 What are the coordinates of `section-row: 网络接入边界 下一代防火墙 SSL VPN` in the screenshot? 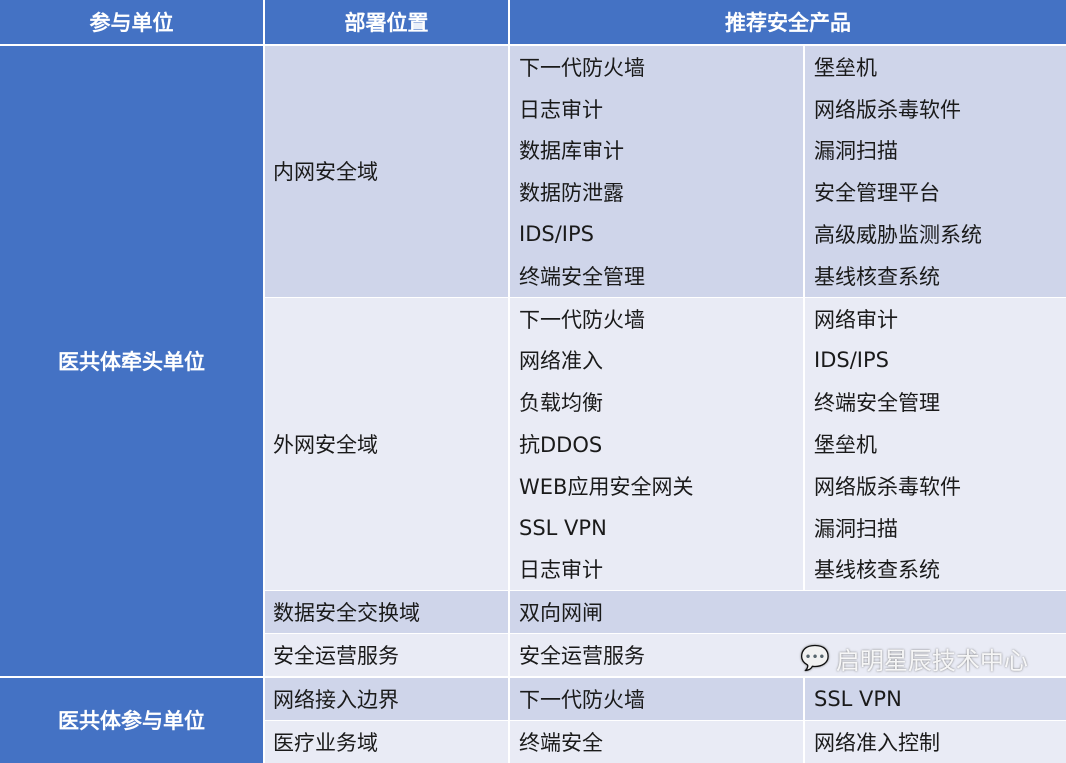 It's located at (665, 698).